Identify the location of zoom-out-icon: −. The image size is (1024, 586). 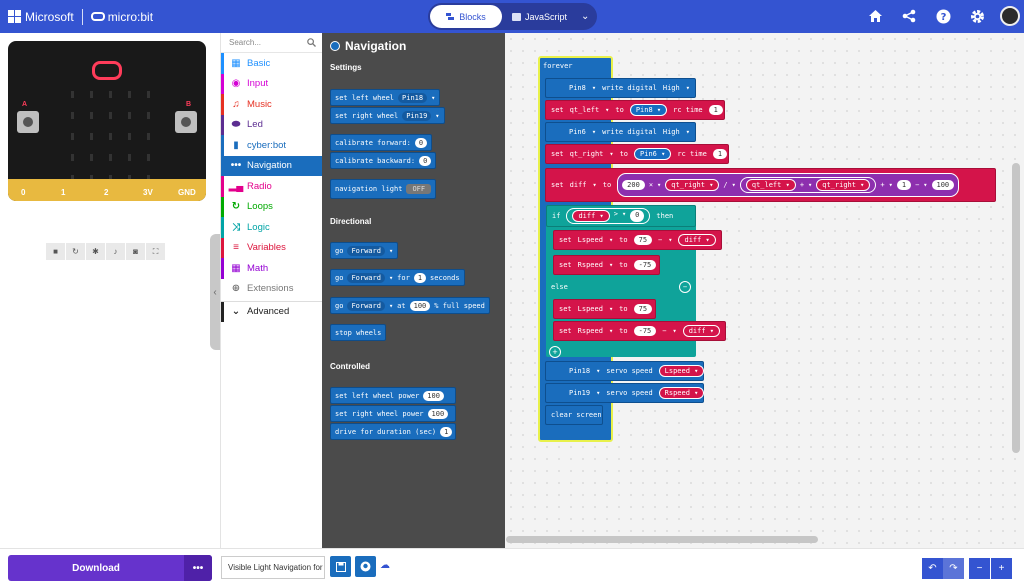
(979, 568).